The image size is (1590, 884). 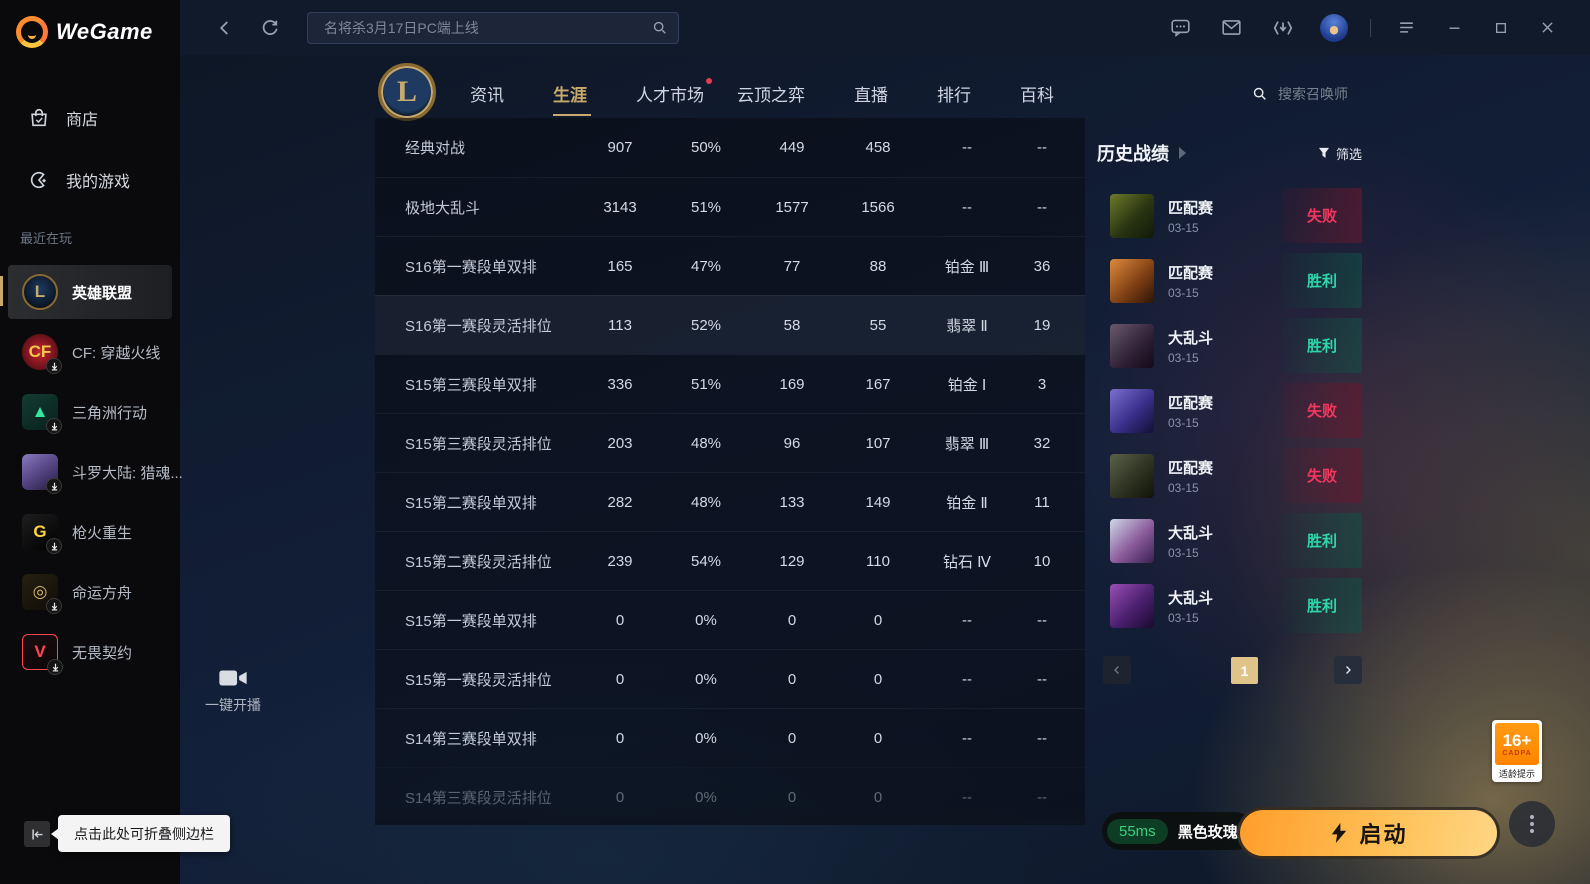 What do you see at coordinates (730, 206) in the screenshot?
I see `stats-row: 极地大乱斗 3143 51% 1577 1566 -- --` at bounding box center [730, 206].